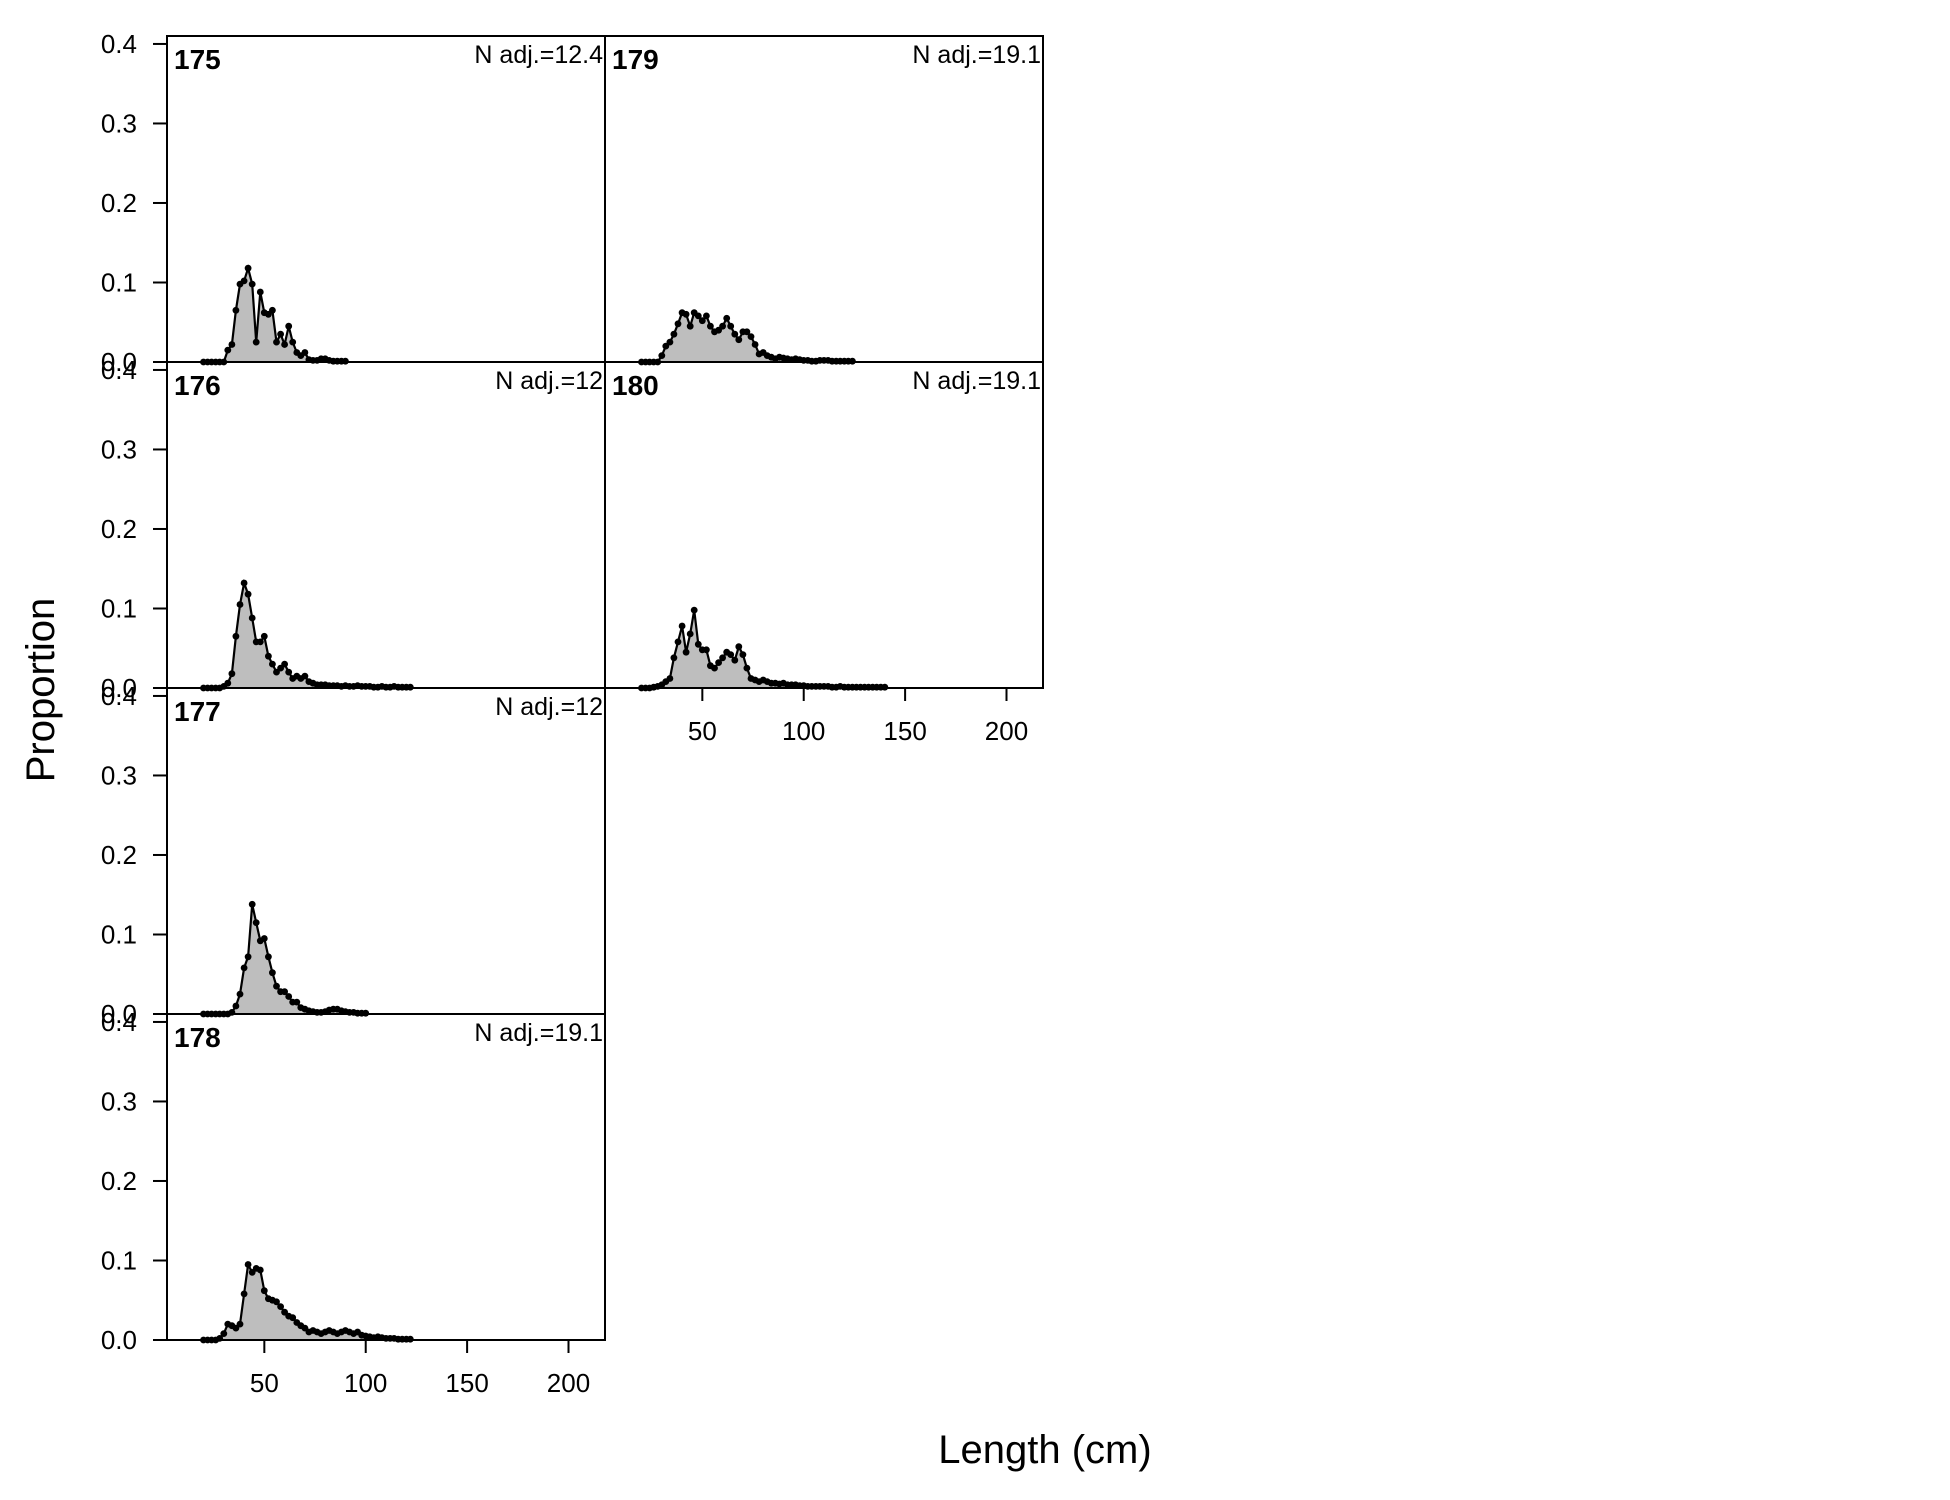 This screenshot has height=1500, width=1950. Describe the element at coordinates (635, 59) in the screenshot. I see `panel-id-label: 179` at that location.